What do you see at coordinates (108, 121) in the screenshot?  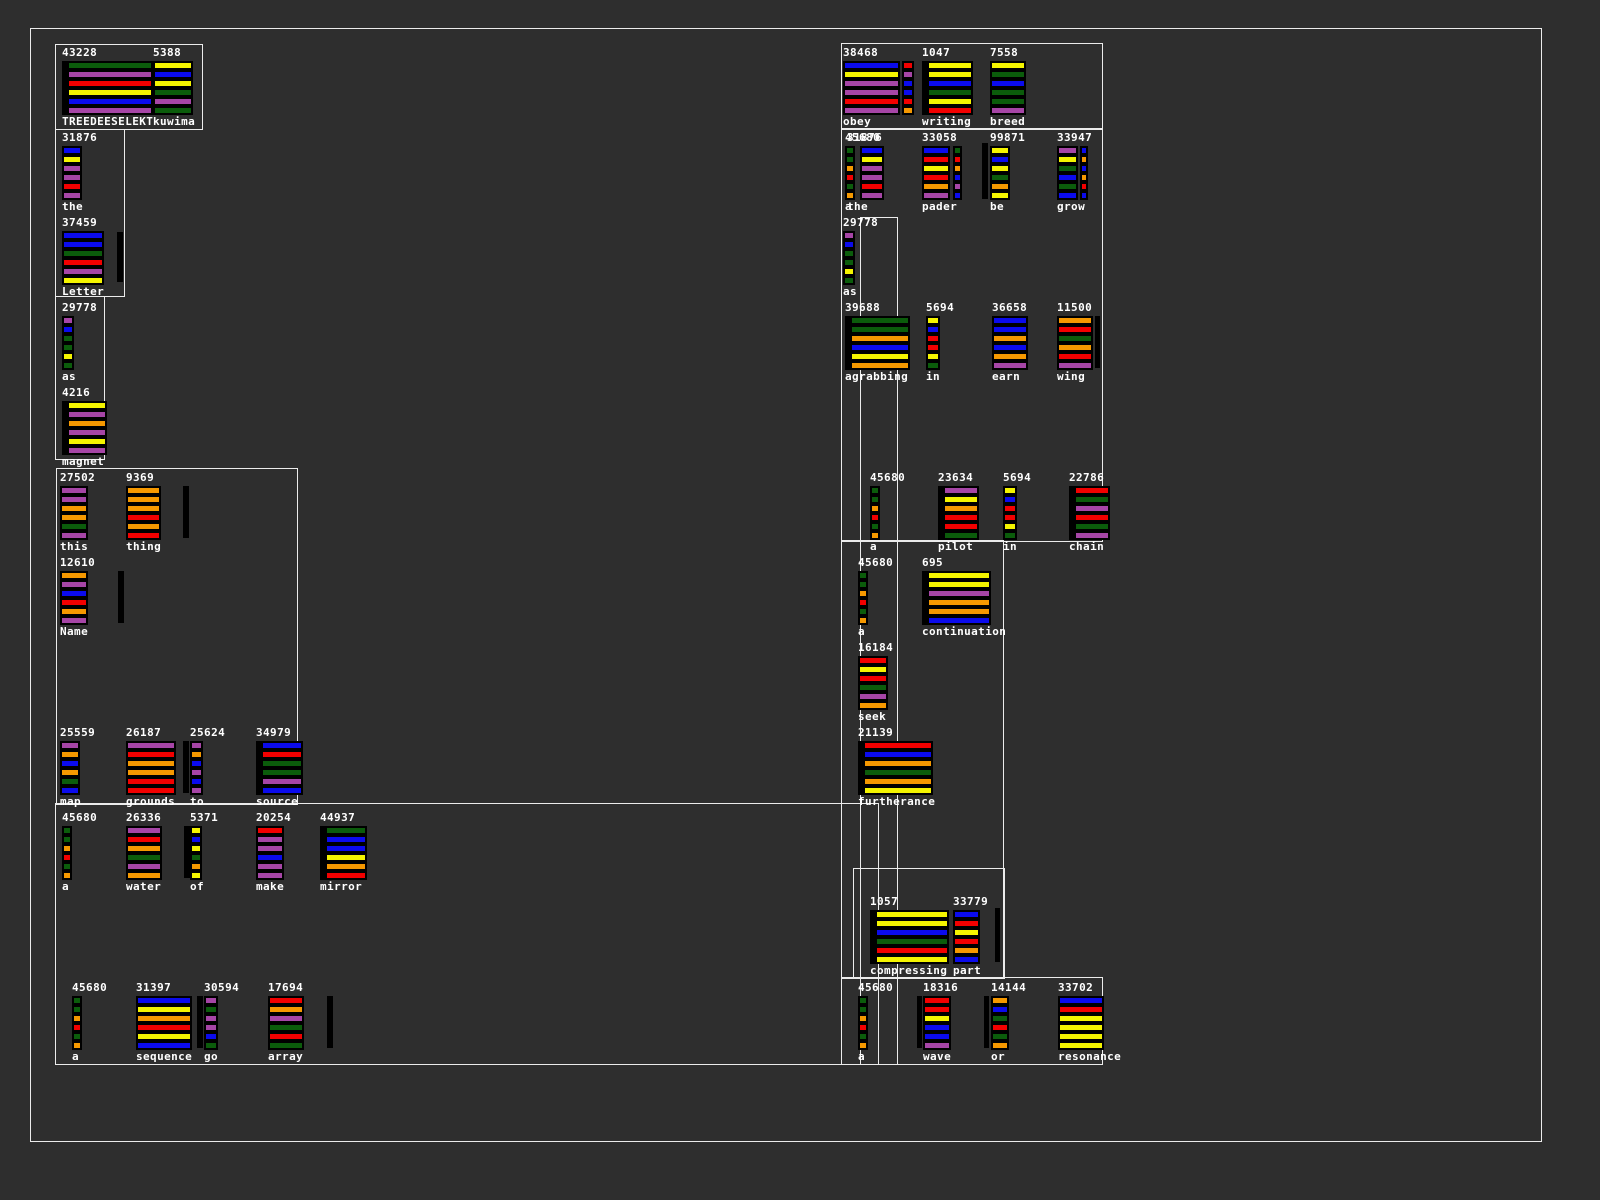 I see `group-label: TREEDEESELEKT` at bounding box center [108, 121].